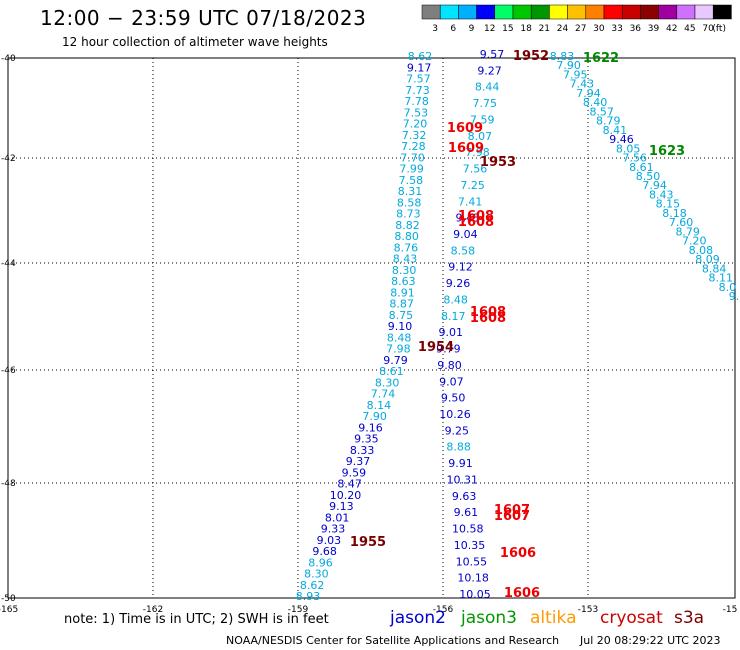 The width and height of the screenshot is (740, 650). I want to click on chart-title: 12:00 − 23:59 UTC 07/18/2023, so click(203, 18).